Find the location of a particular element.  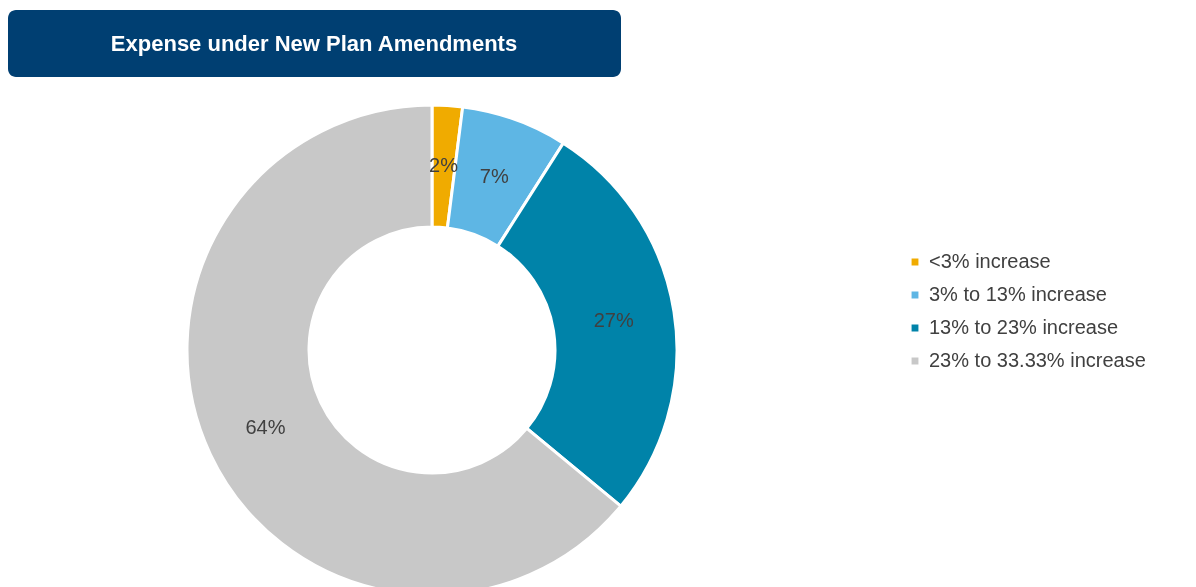

data-label: 27% is located at coordinates (613, 320).